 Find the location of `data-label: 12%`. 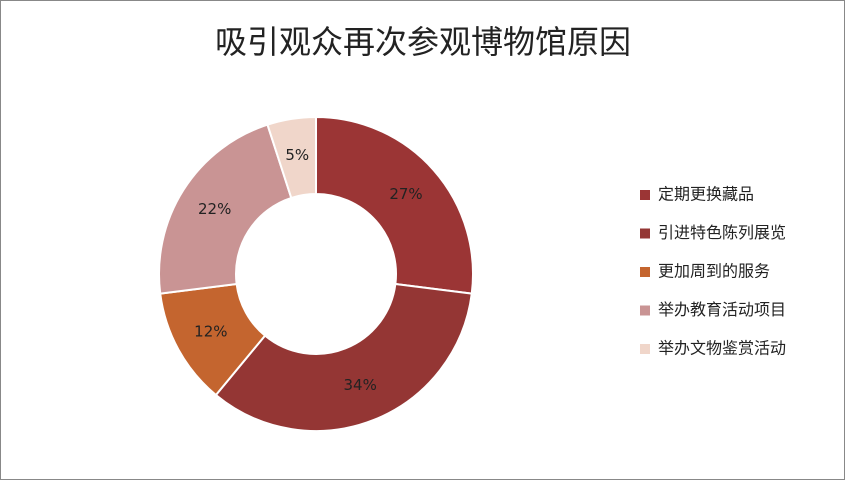

data-label: 12% is located at coordinates (210, 331).